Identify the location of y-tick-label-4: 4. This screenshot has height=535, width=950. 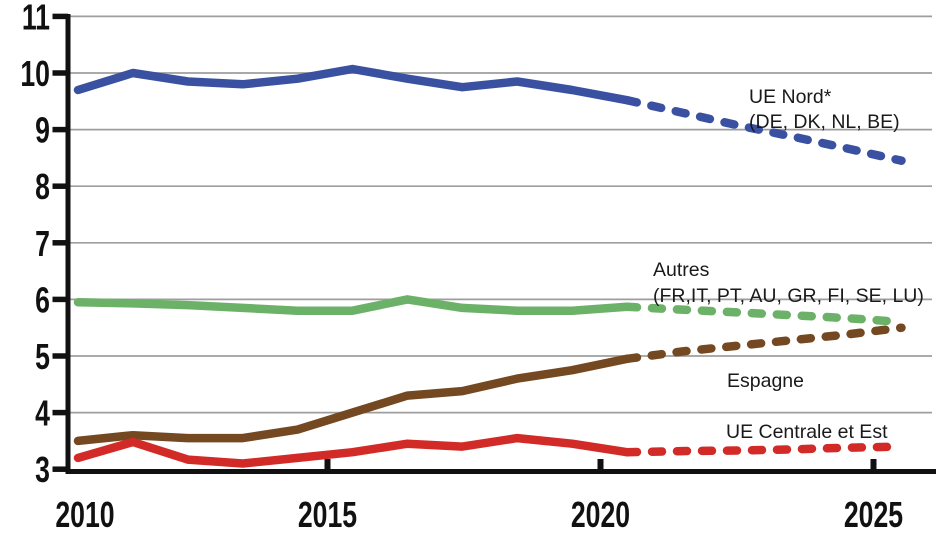
(42, 413).